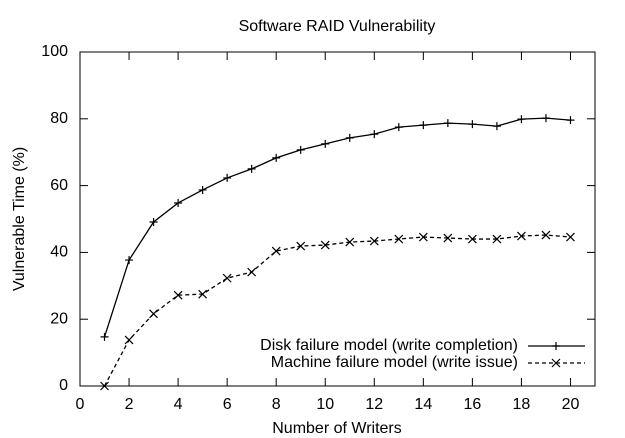 The image size is (625, 438). What do you see at coordinates (571, 404) in the screenshot?
I see `x-tick-label: 20` at bounding box center [571, 404].